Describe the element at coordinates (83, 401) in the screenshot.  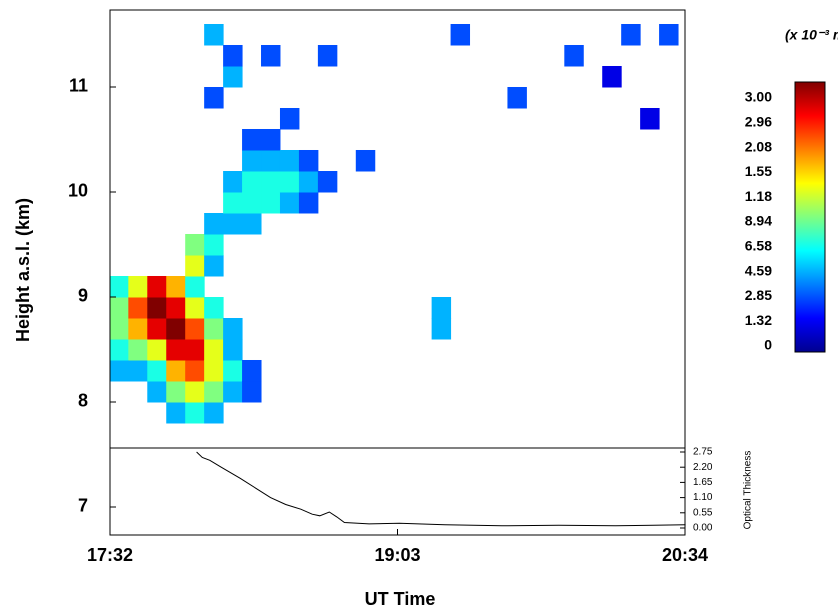
I see `y-tick-label: 8` at that location.